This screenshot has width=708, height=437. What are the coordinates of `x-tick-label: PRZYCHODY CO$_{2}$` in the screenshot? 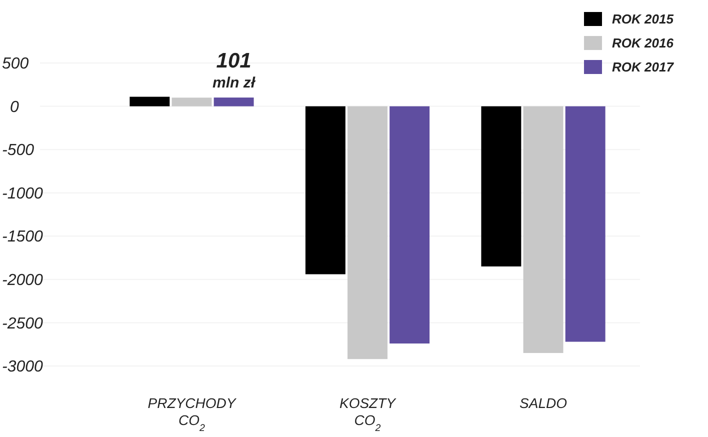 It's located at (193, 414).